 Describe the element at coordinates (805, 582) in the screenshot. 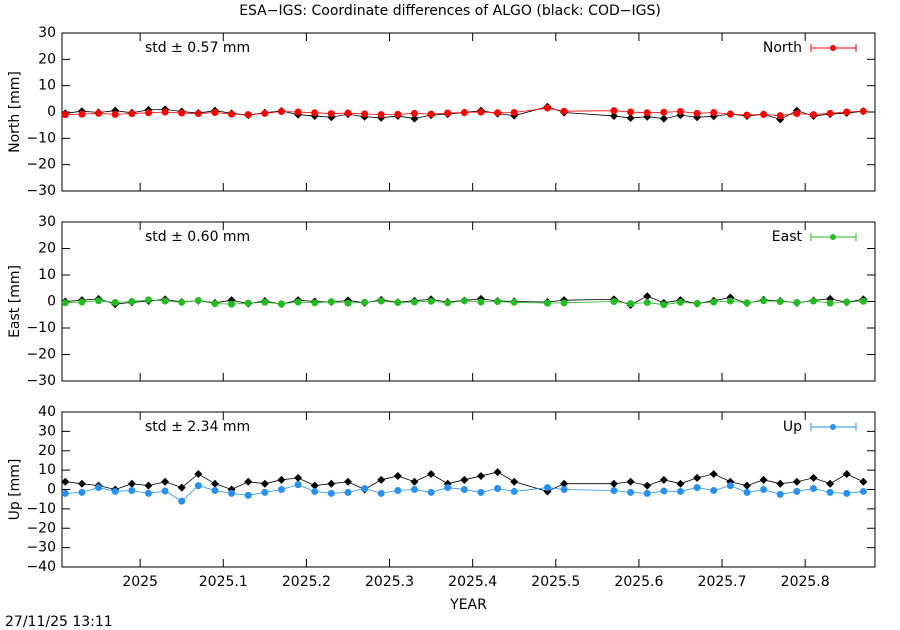

I see `x-tick-label: 2025.8` at that location.